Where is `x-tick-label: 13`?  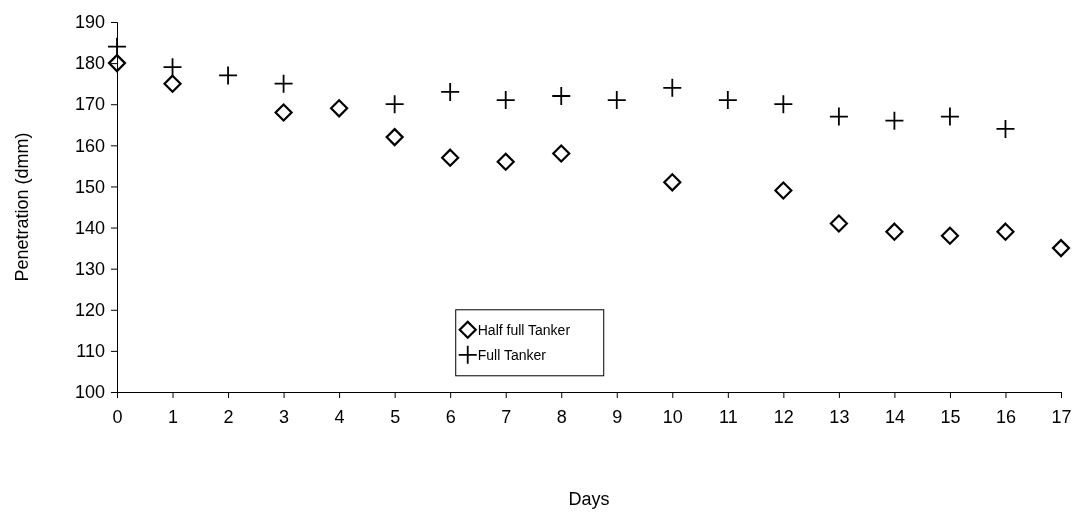 x-tick-label: 13 is located at coordinates (839, 416).